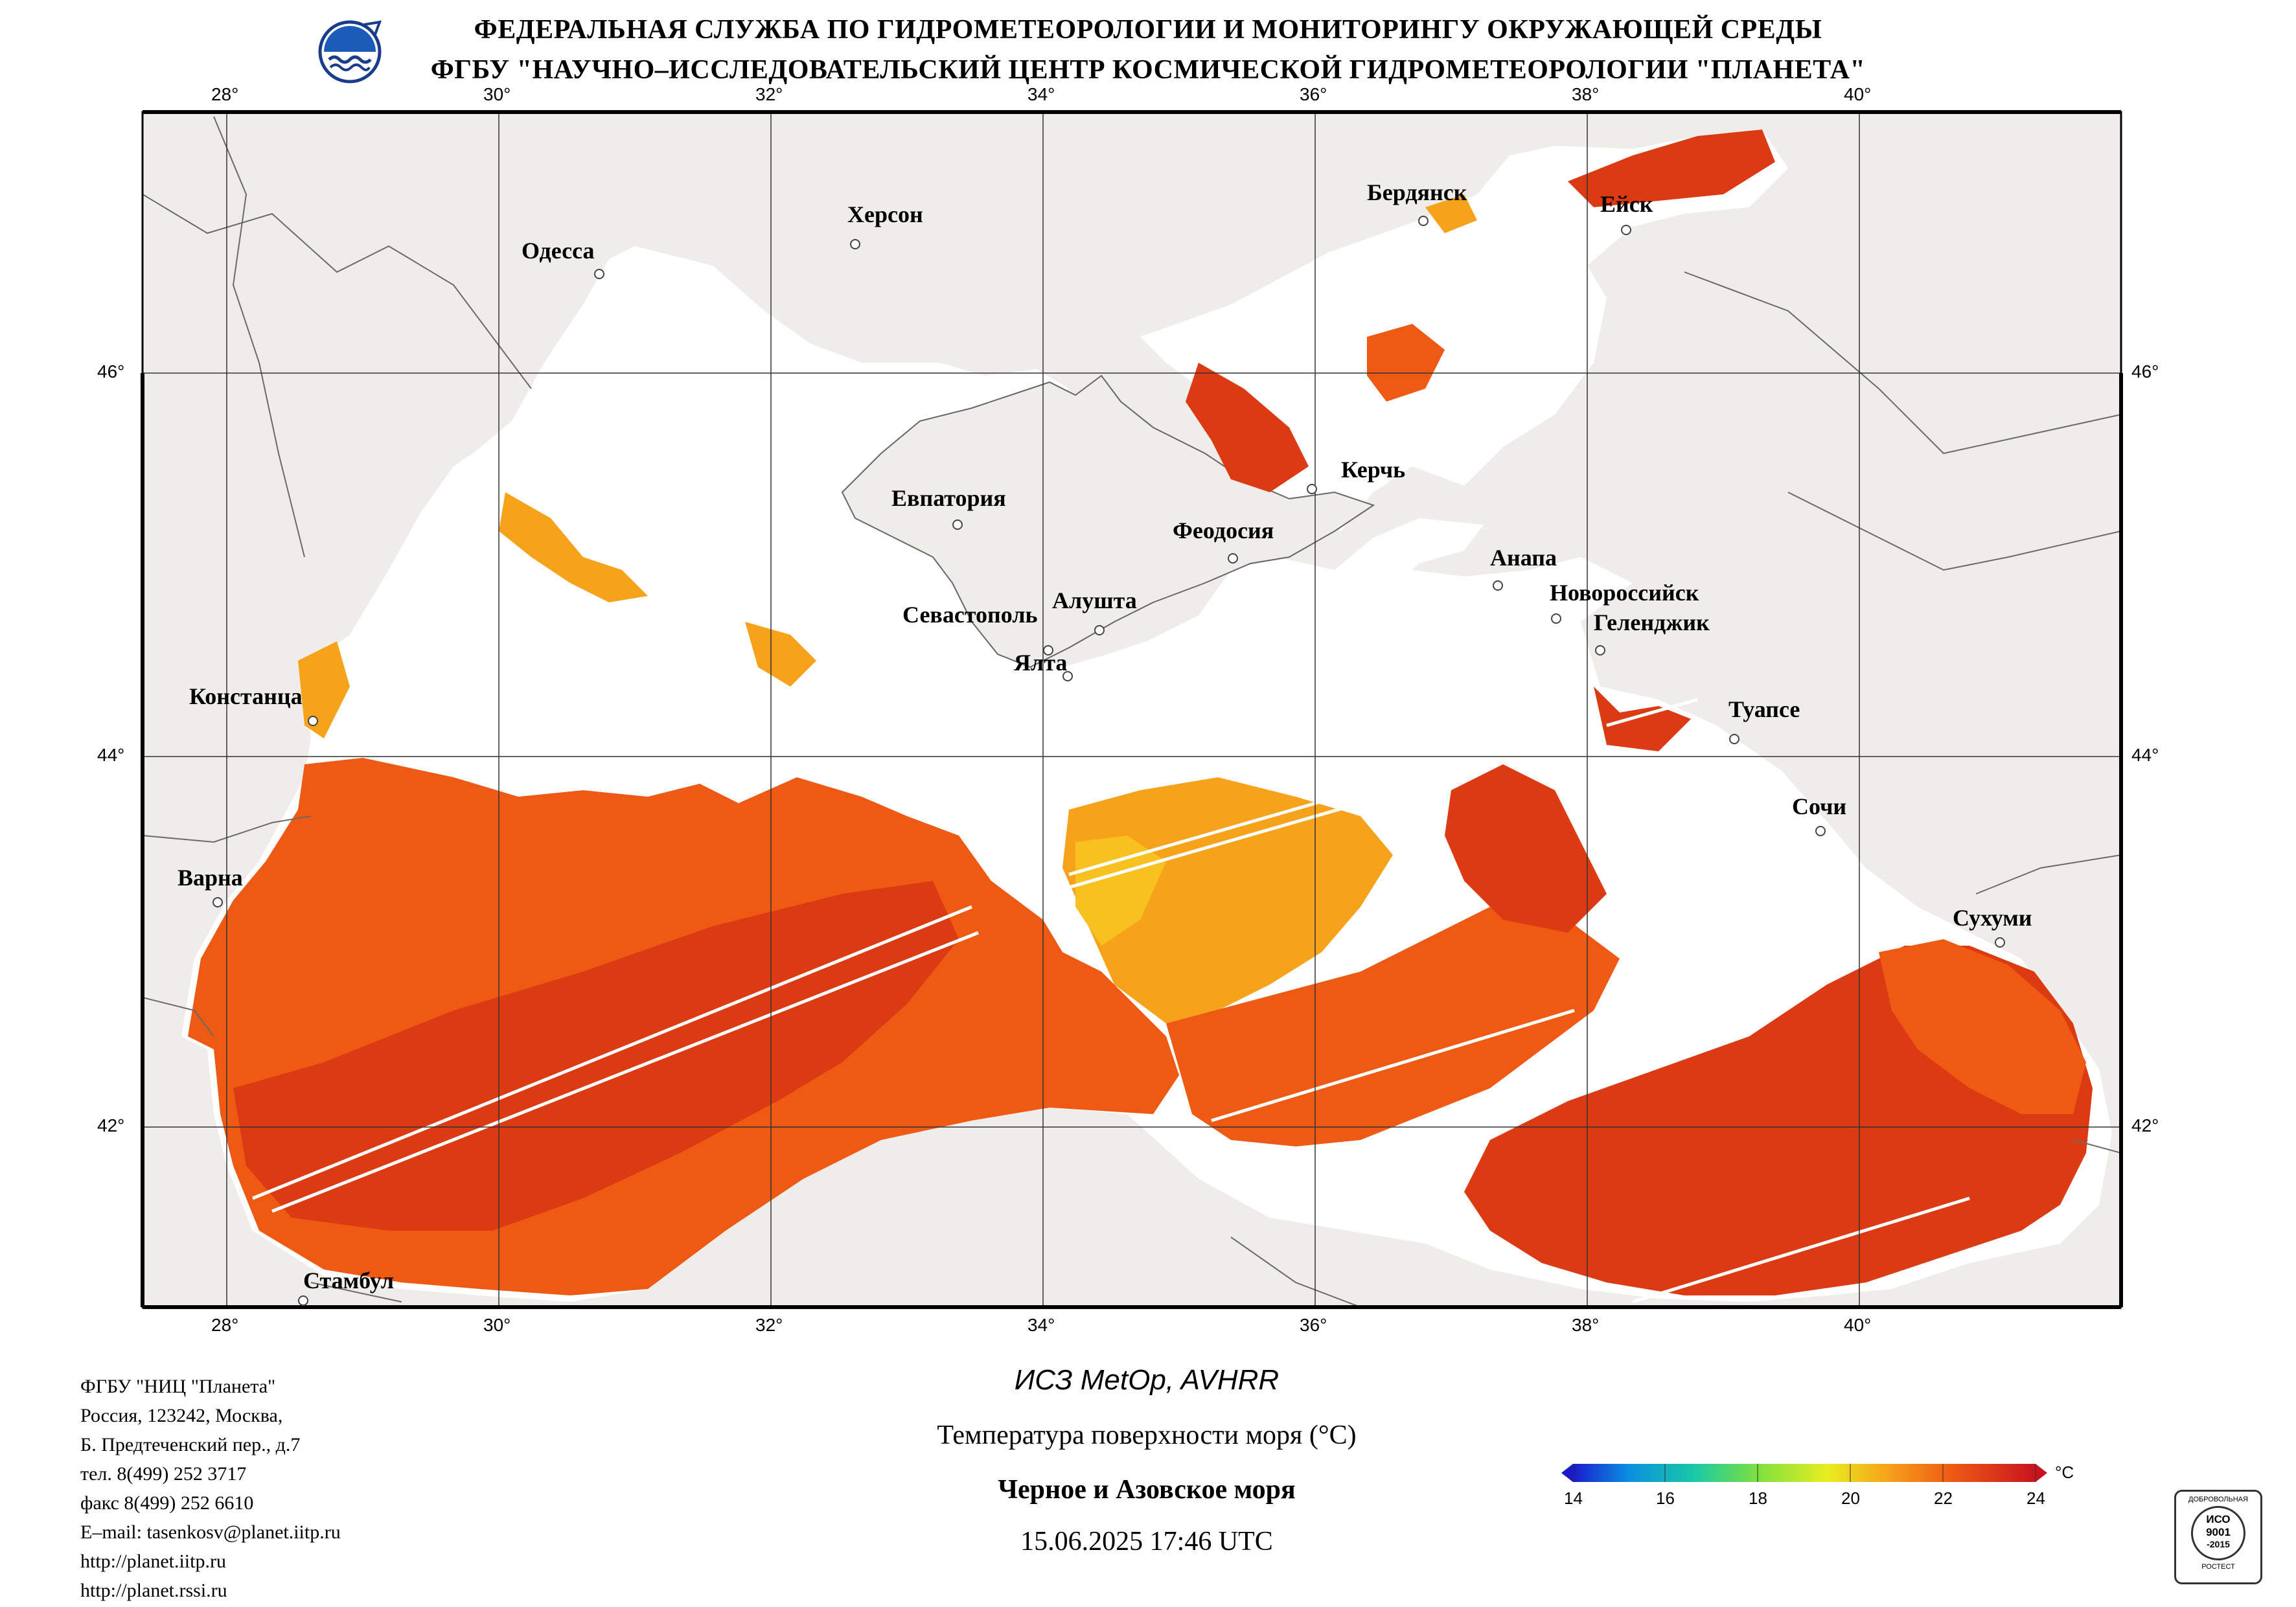 Image resolution: width=2296 pixels, height=1607 pixels. What do you see at coordinates (1850, 1498) in the screenshot?
I see `colorbar-tick: 20` at bounding box center [1850, 1498].